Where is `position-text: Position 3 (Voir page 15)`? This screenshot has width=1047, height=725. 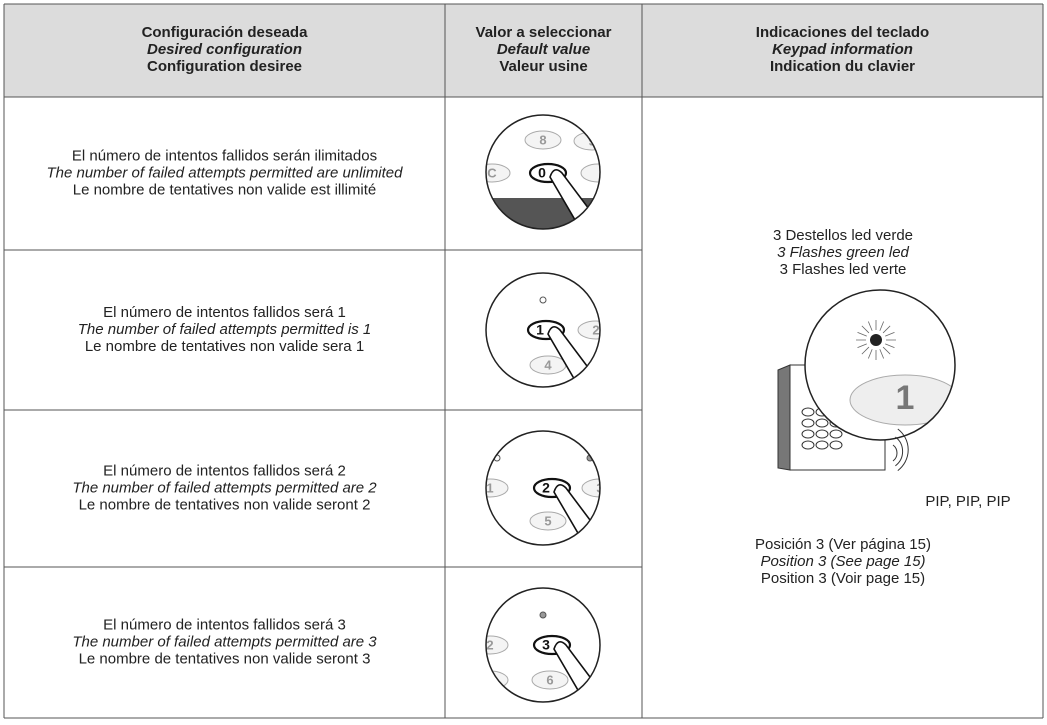 position-text: Position 3 (Voir page 15) is located at coordinates (843, 578).